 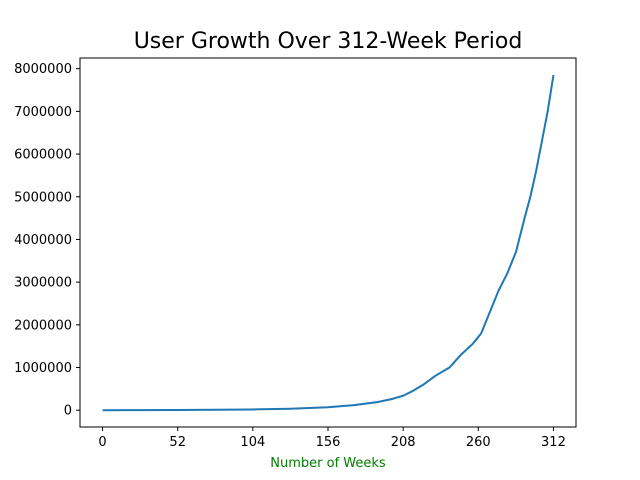 What do you see at coordinates (68, 411) in the screenshot?
I see `y-tick-label: 0` at bounding box center [68, 411].